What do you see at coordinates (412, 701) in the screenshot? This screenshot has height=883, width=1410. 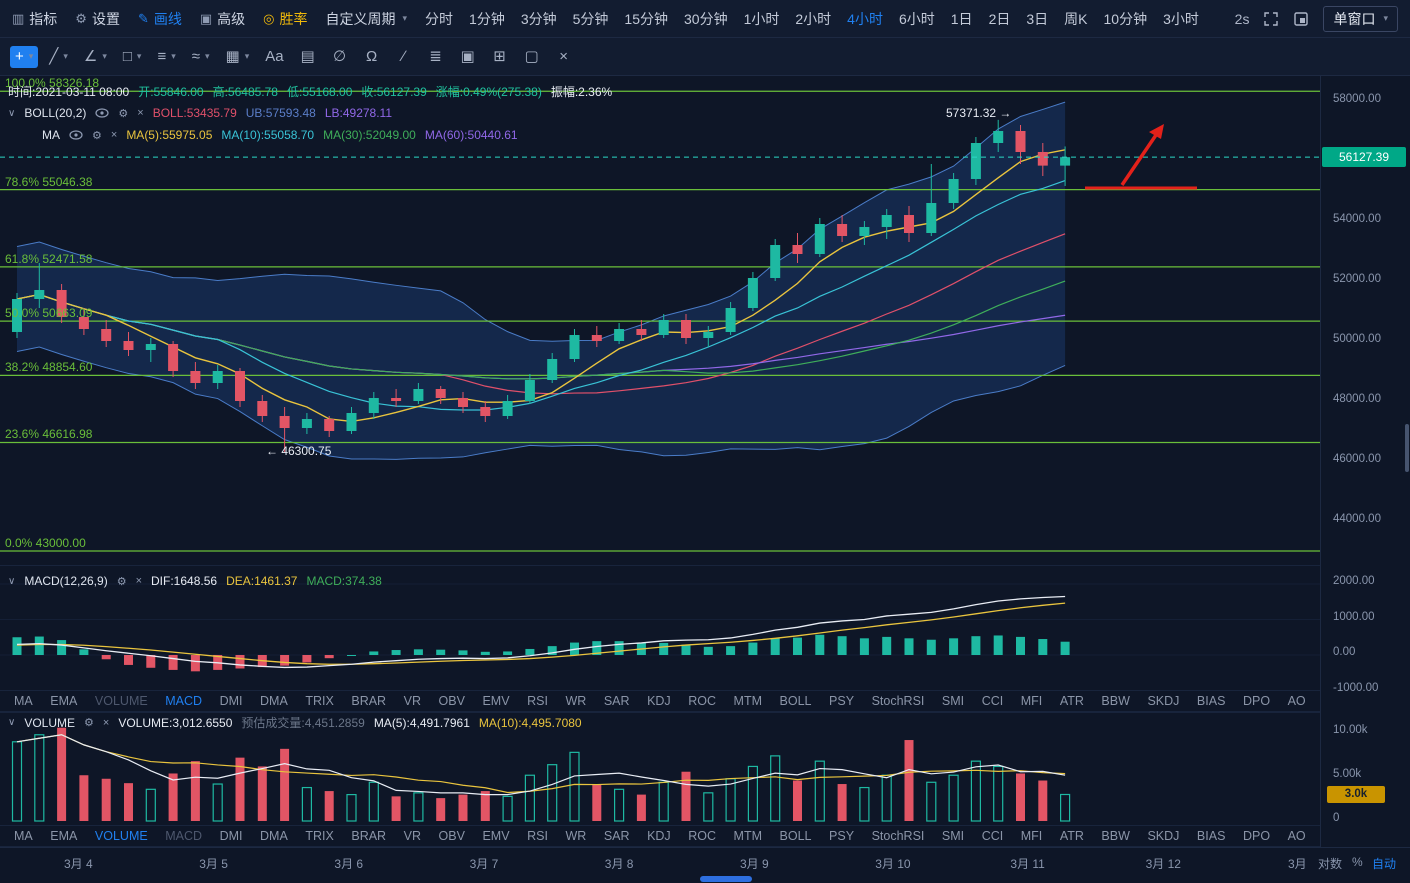 I see `tab-vr: VR` at bounding box center [412, 701].